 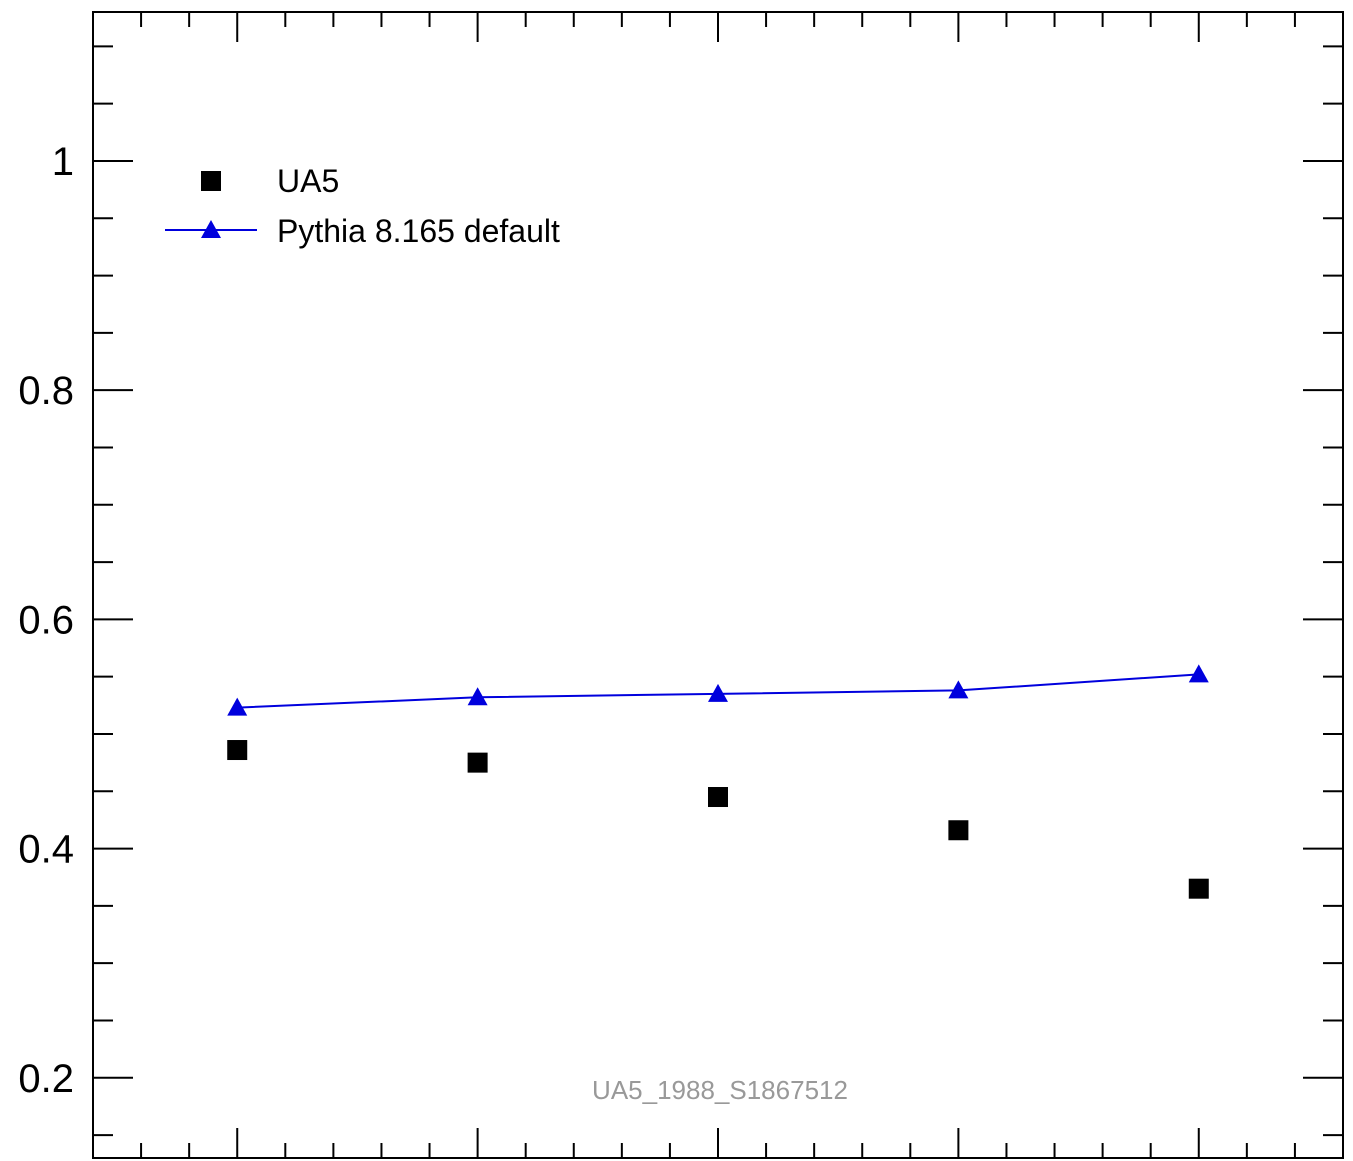 I want to click on legend-ua5-label: UA5, so click(x=308, y=181).